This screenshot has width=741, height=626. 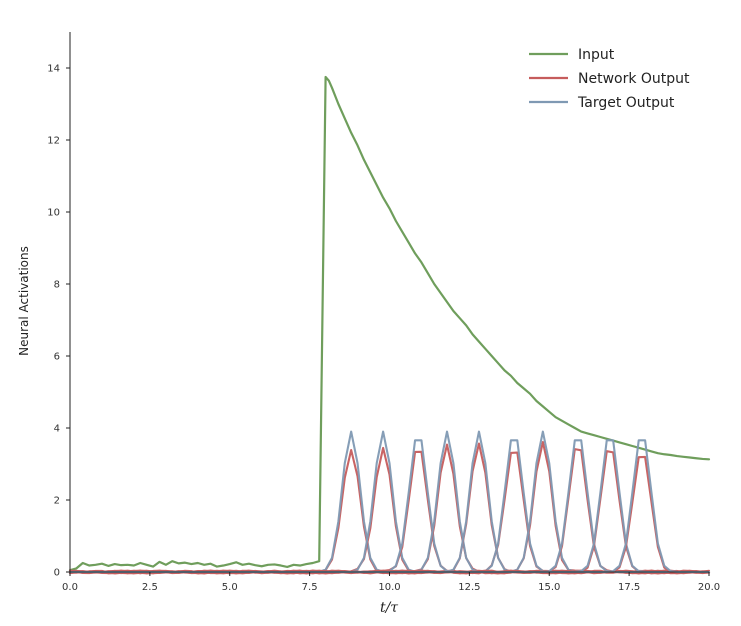 I want to click on y-tick-label: 0, so click(x=57, y=573).